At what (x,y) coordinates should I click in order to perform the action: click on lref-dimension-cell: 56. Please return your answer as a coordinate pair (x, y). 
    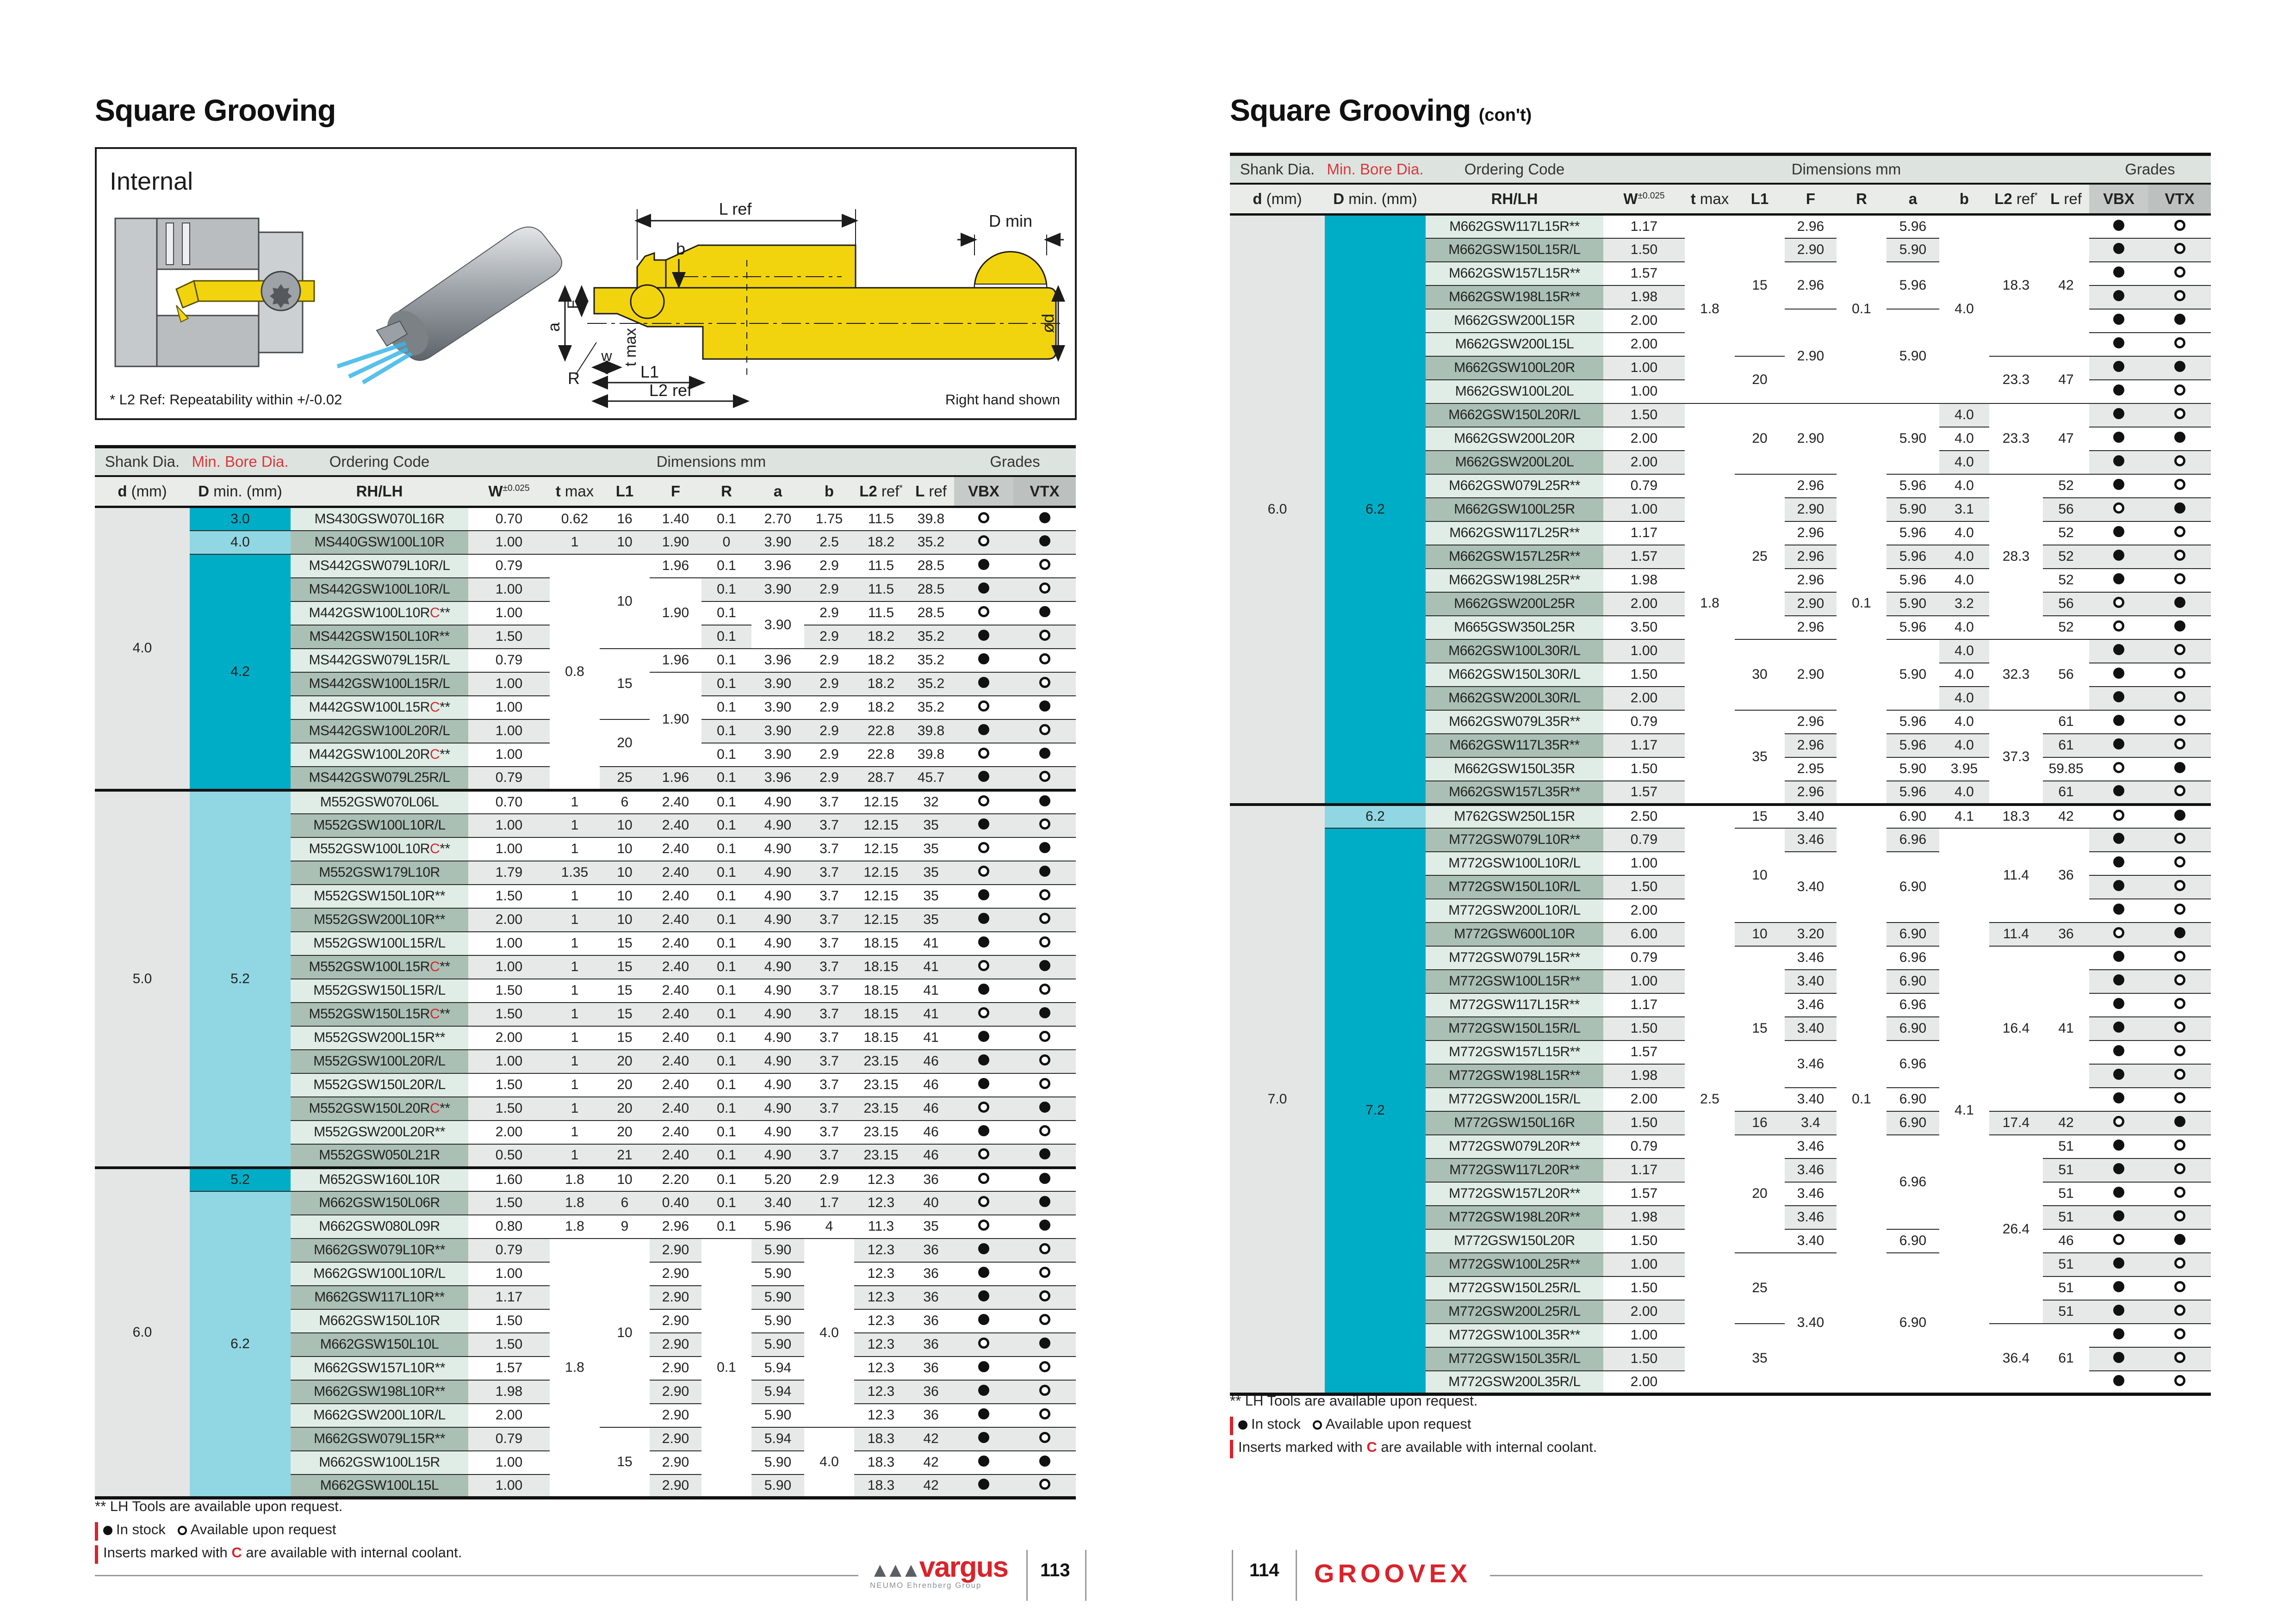
    Looking at the image, I should click on (2066, 604).